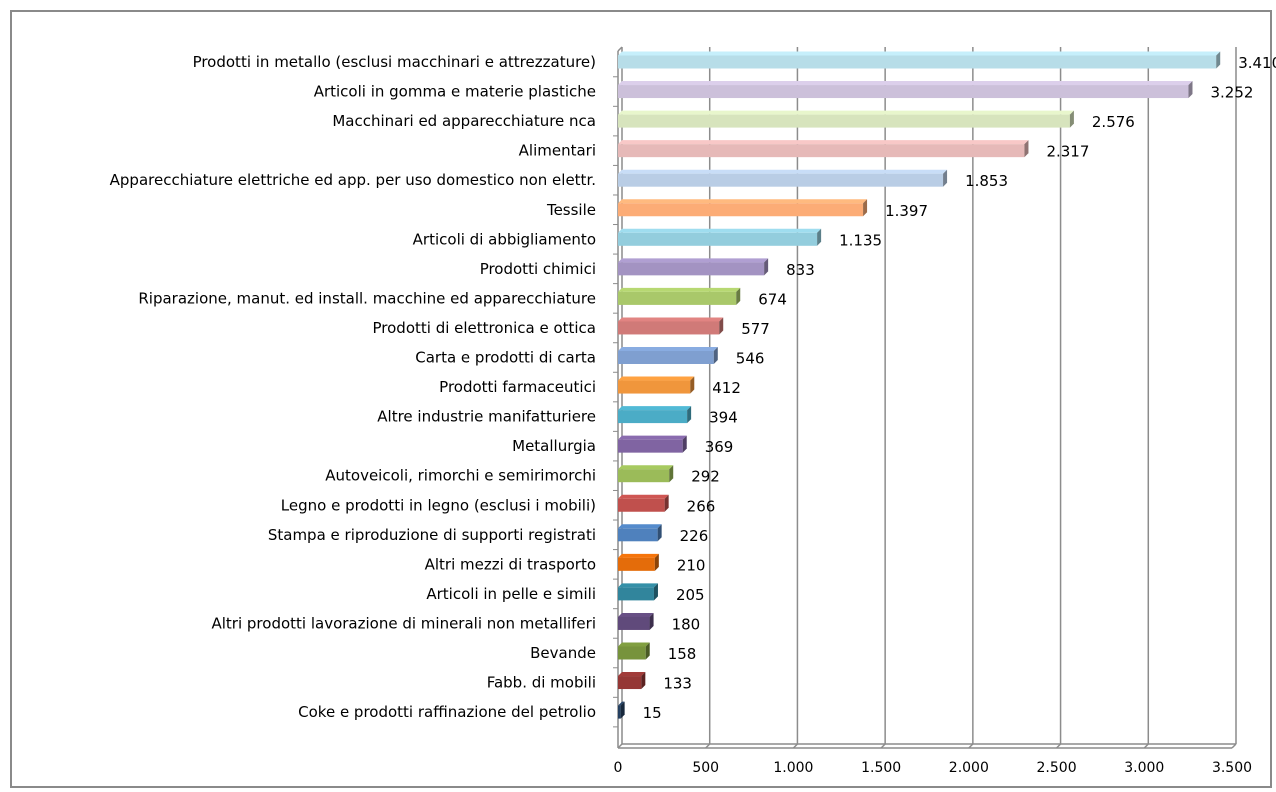  I want to click on value-label: 1.135, so click(860, 240).